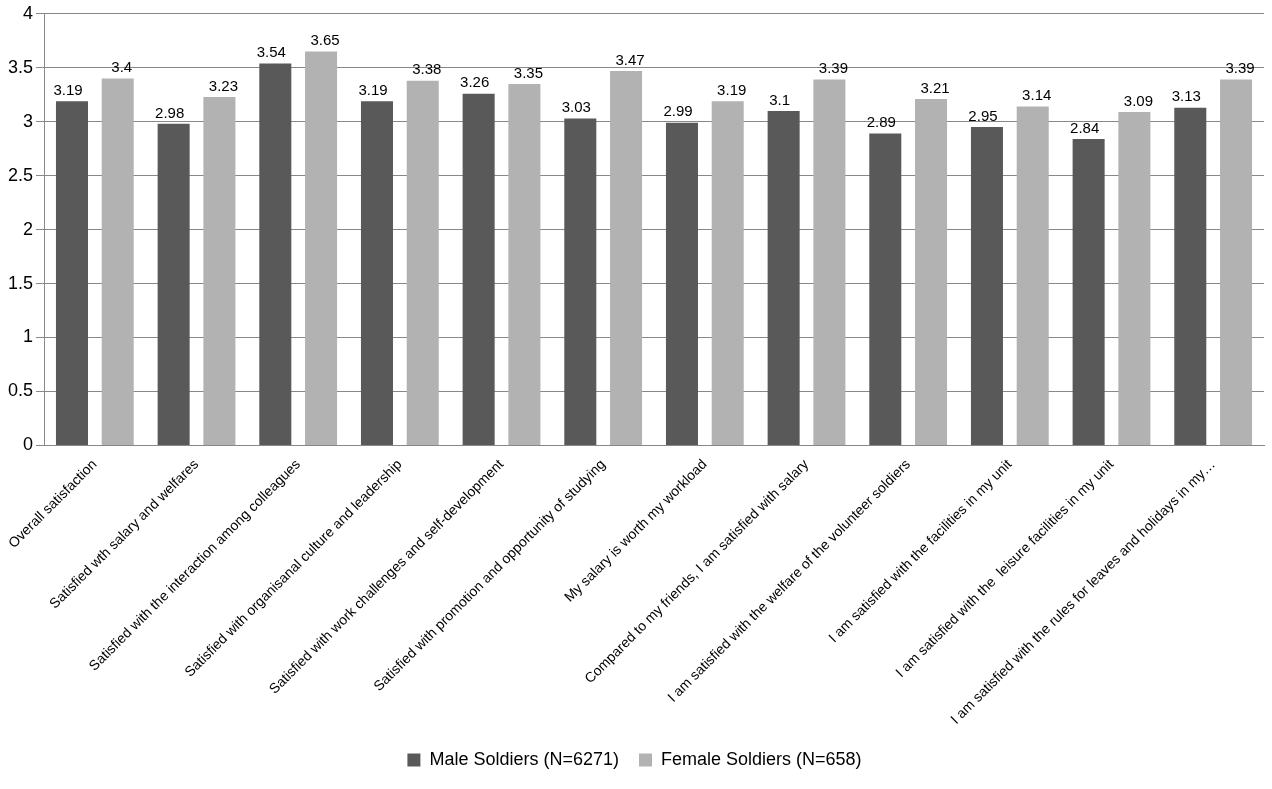  Describe the element at coordinates (271, 52) in the screenshot. I see `data-label: 3.54` at that location.